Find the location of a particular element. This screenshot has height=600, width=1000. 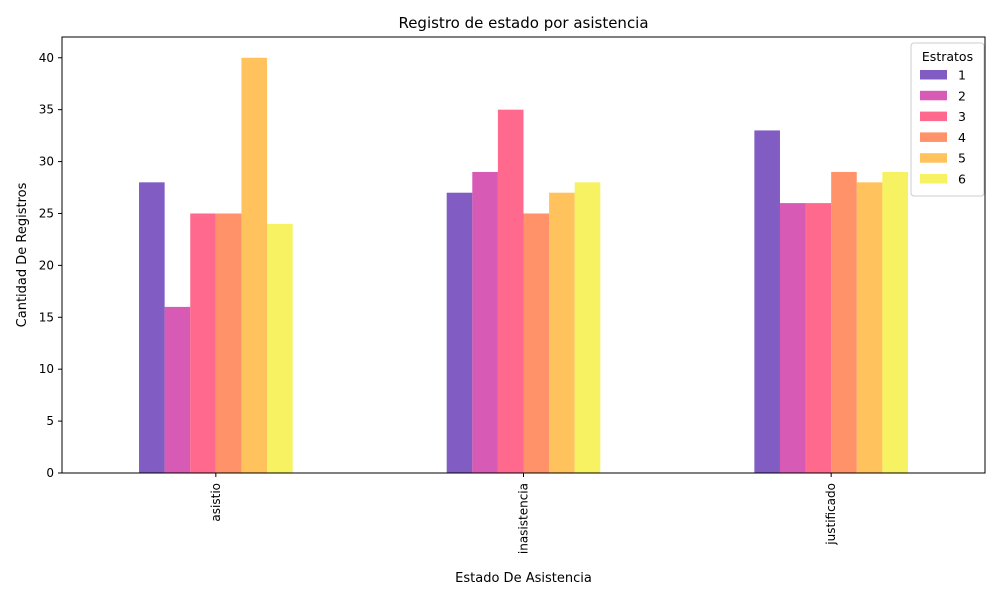

legend-label-1: 1 is located at coordinates (962, 75).